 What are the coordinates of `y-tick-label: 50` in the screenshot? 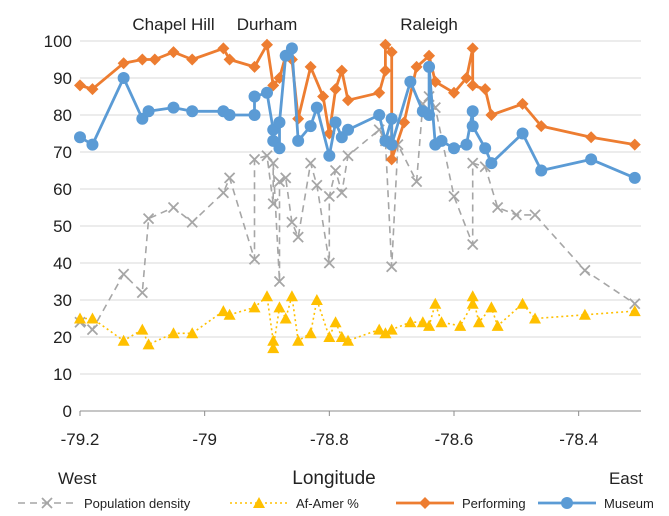 It's located at (62, 226).